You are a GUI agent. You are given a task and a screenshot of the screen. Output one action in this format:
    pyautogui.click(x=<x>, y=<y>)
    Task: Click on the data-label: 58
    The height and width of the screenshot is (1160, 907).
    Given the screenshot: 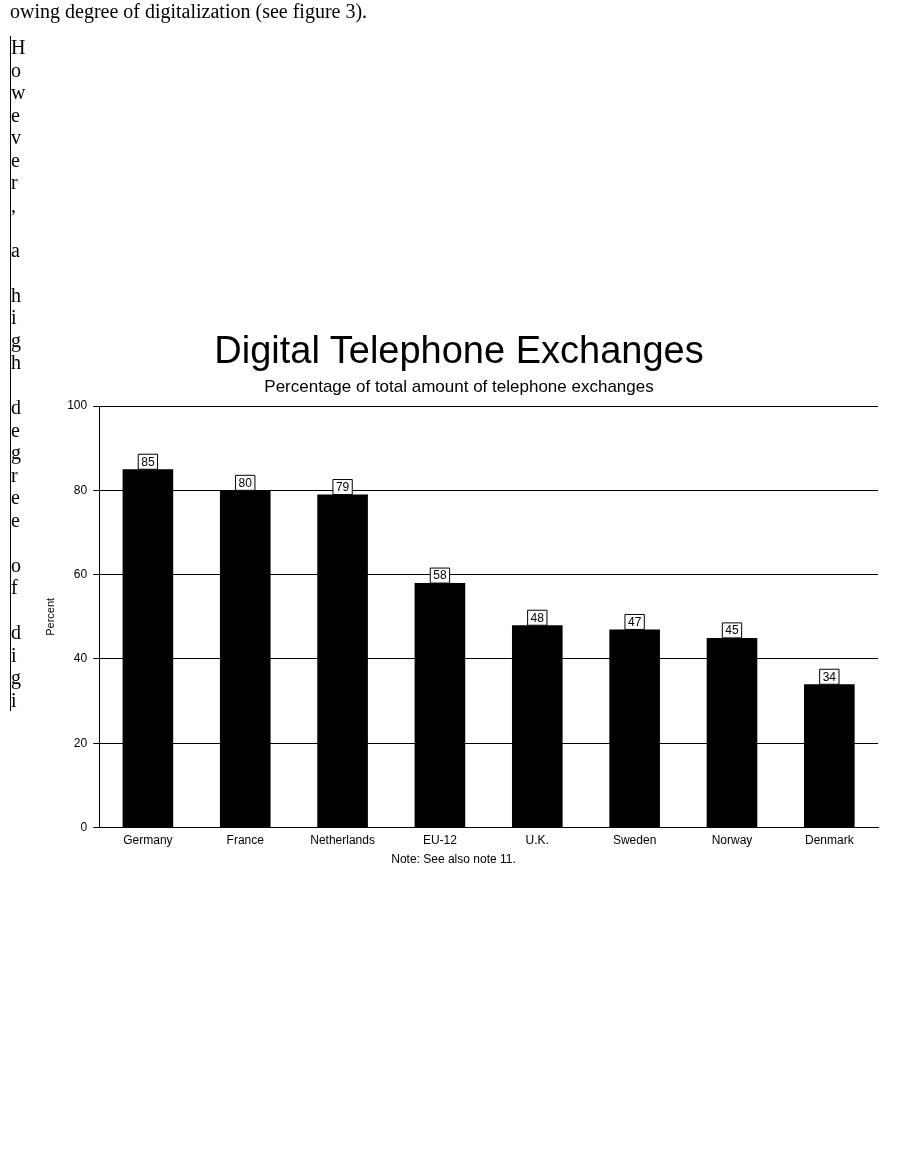 What is the action you would take?
    pyautogui.click(x=440, y=575)
    